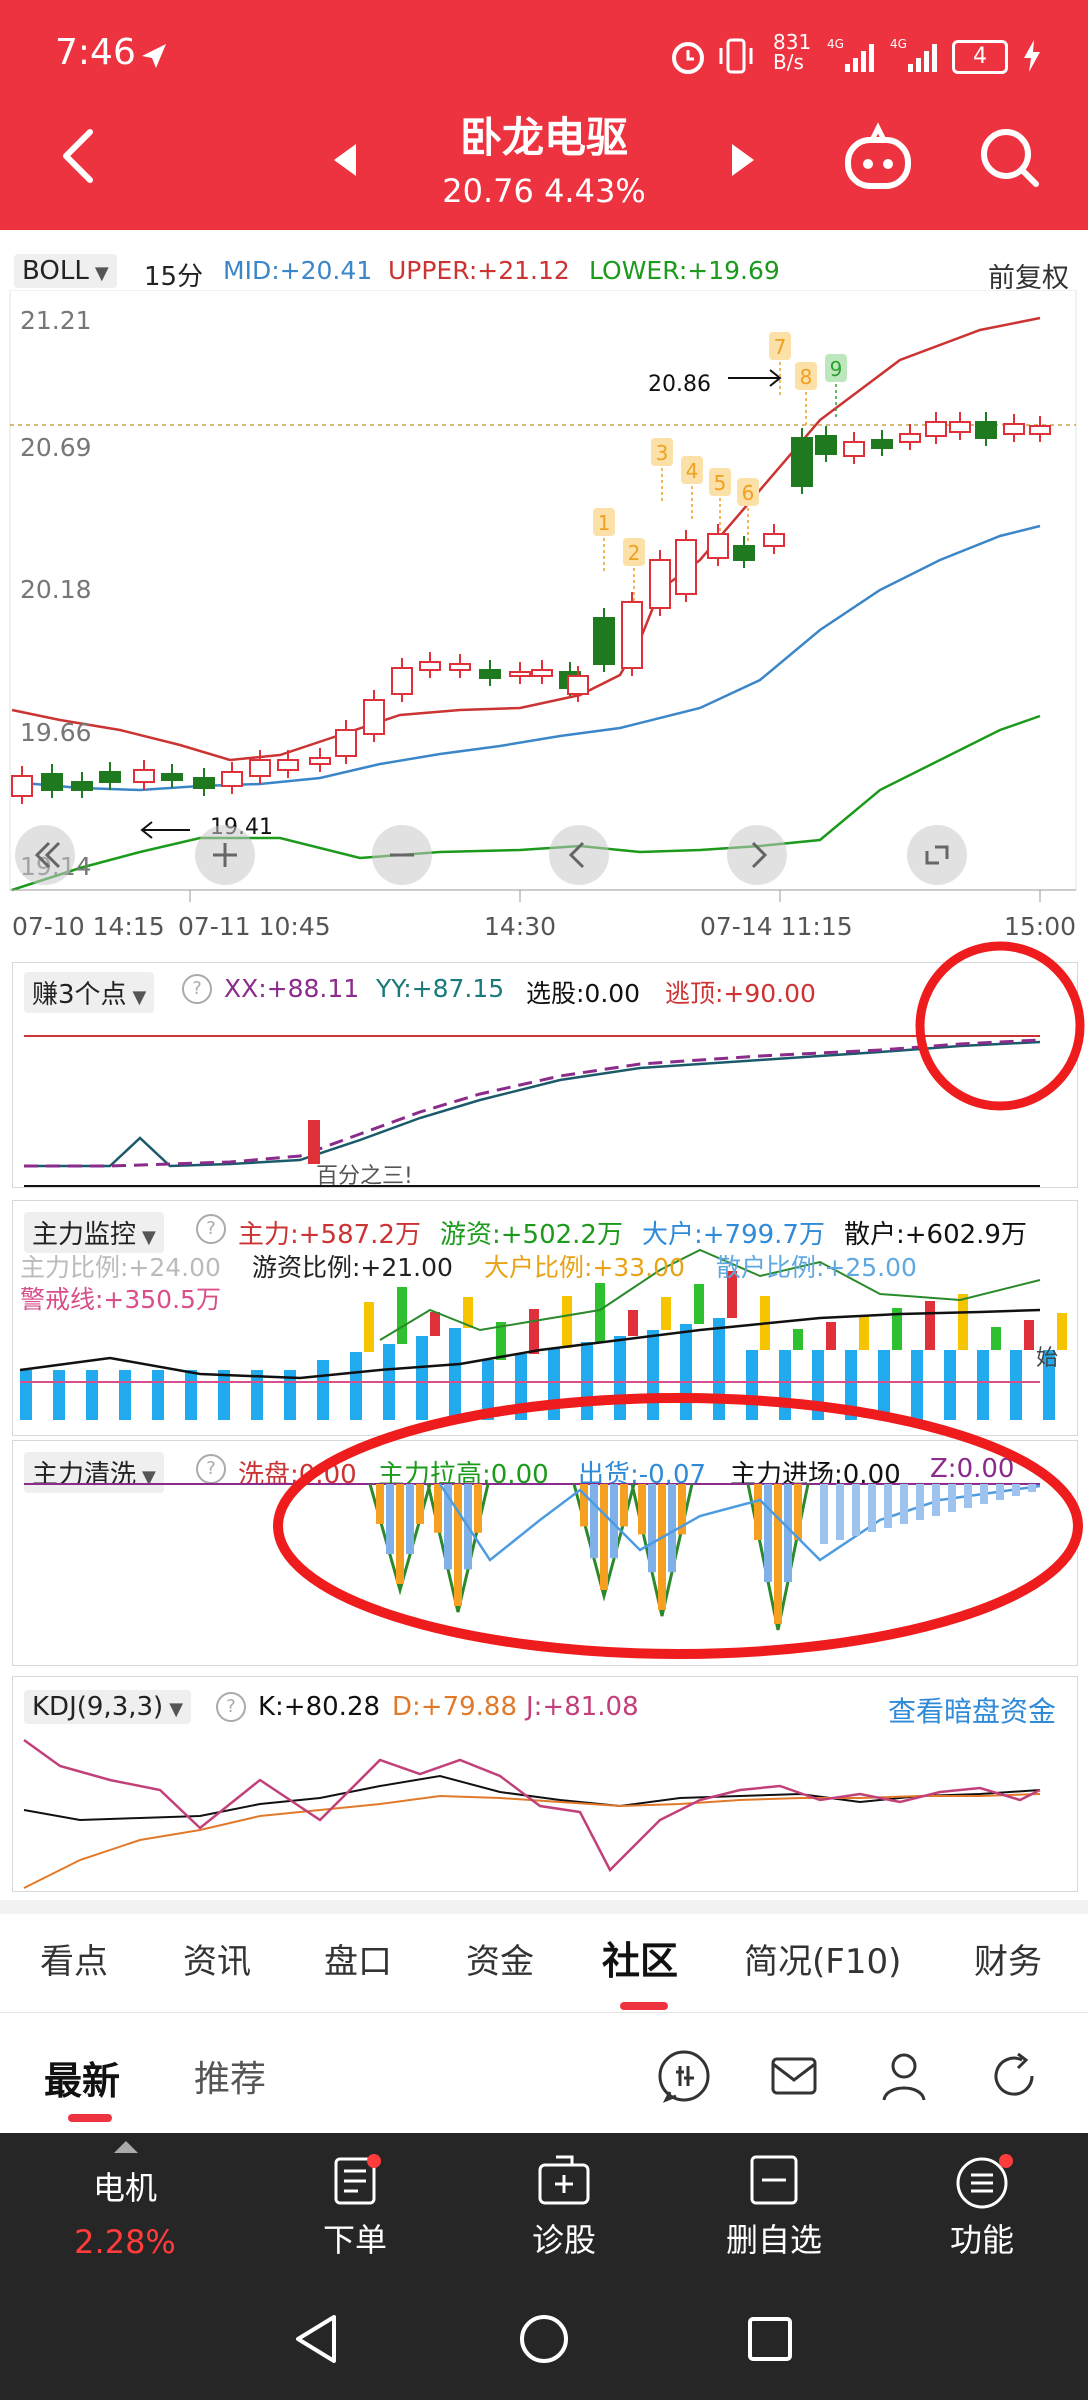  What do you see at coordinates (358, 1962) in the screenshot?
I see `tab-pankou: 盘口` at bounding box center [358, 1962].